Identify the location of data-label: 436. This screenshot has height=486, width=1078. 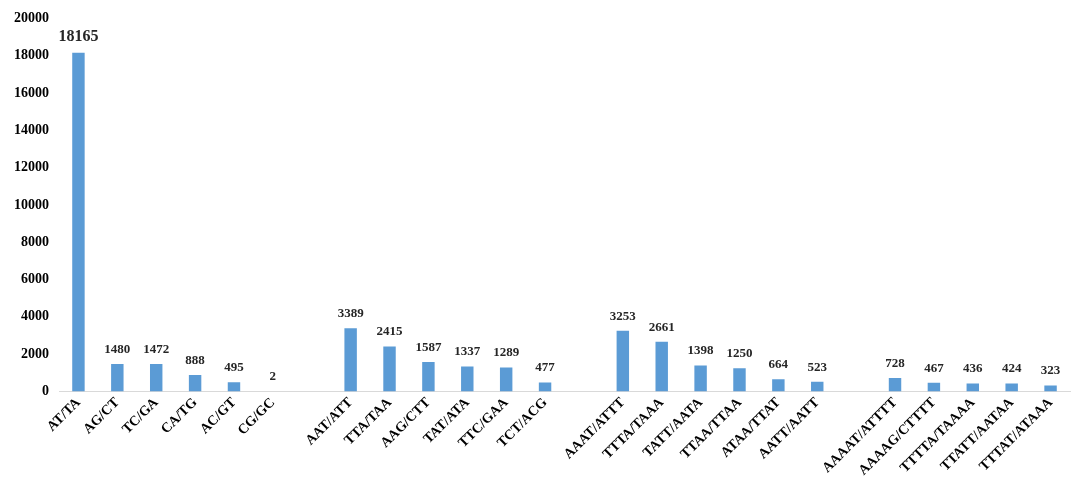
(973, 368).